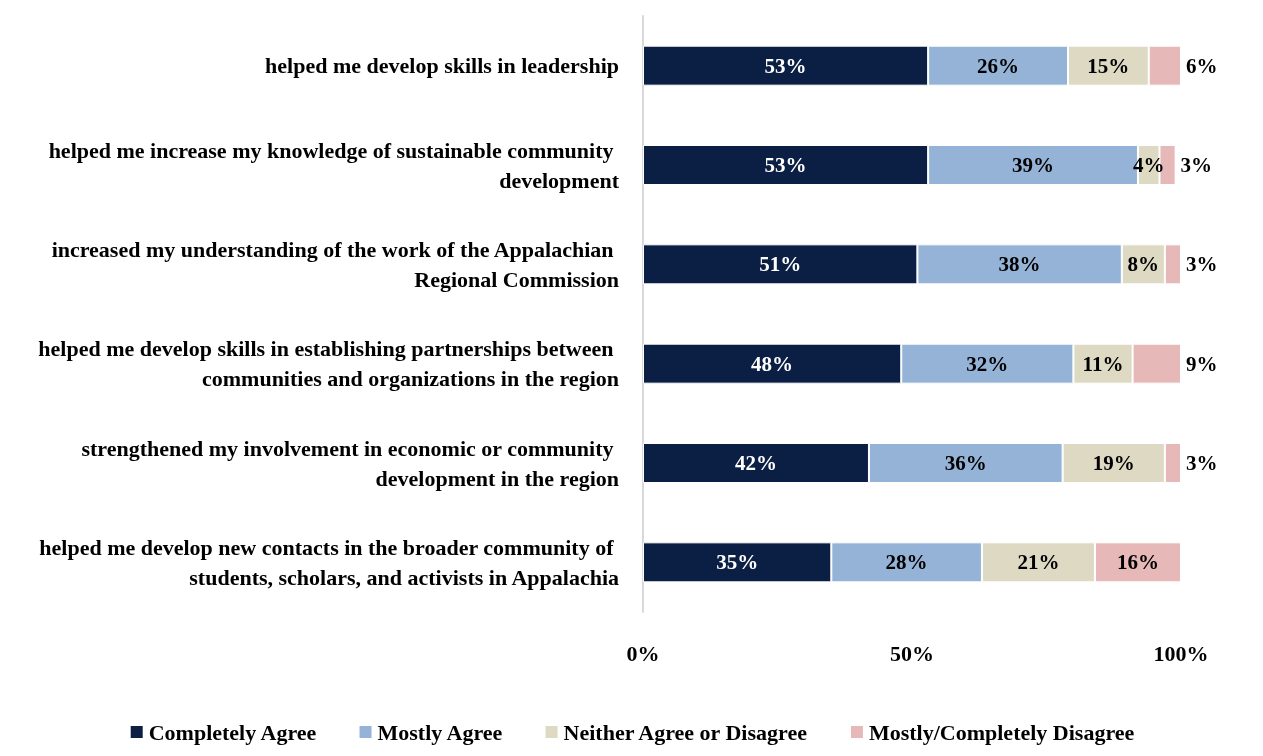 The height and width of the screenshot is (756, 1263). I want to click on data-label: 32%, so click(987, 363).